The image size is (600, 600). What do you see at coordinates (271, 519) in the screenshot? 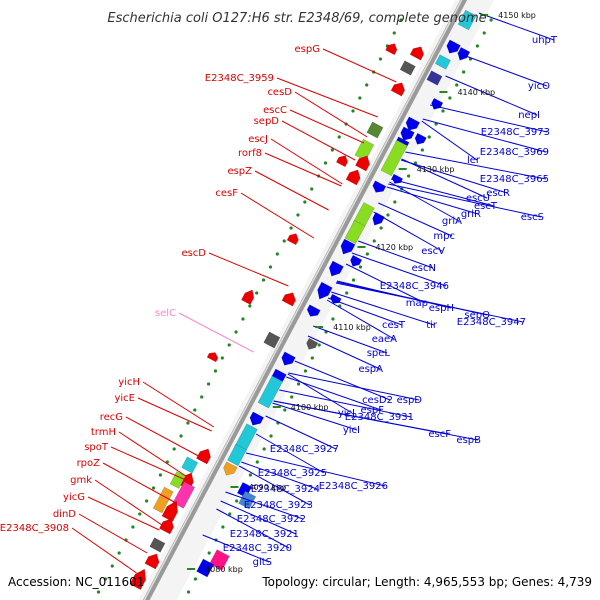
I see `gene-label-forward: E2348C_3922` at bounding box center [271, 519].